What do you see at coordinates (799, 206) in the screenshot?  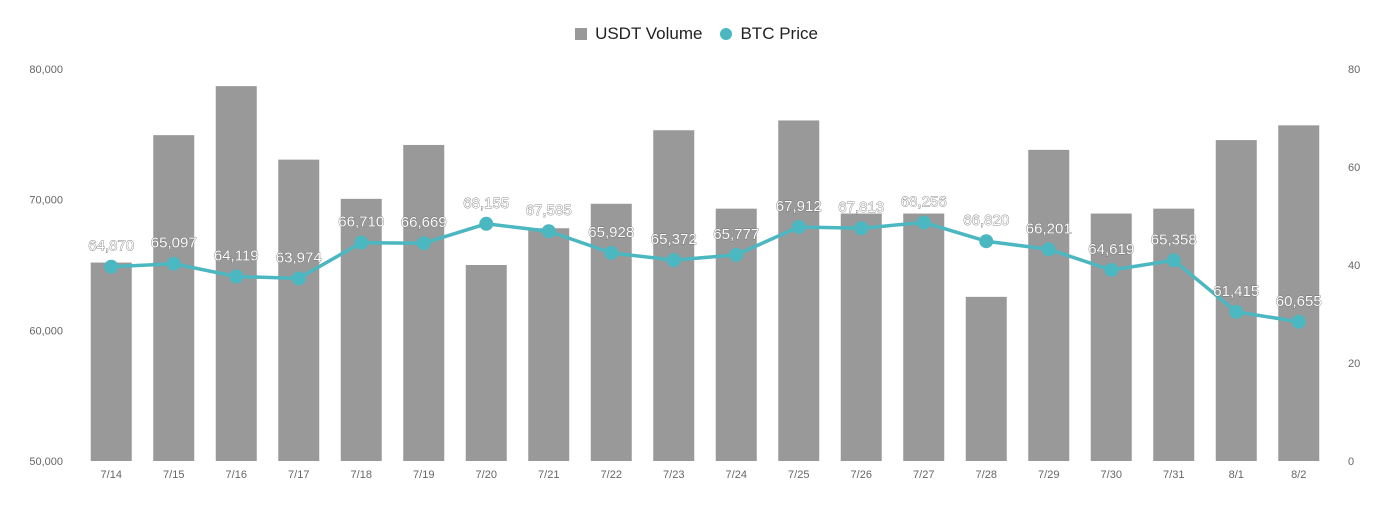 I see `btc-price-data-label: 67,912` at bounding box center [799, 206].